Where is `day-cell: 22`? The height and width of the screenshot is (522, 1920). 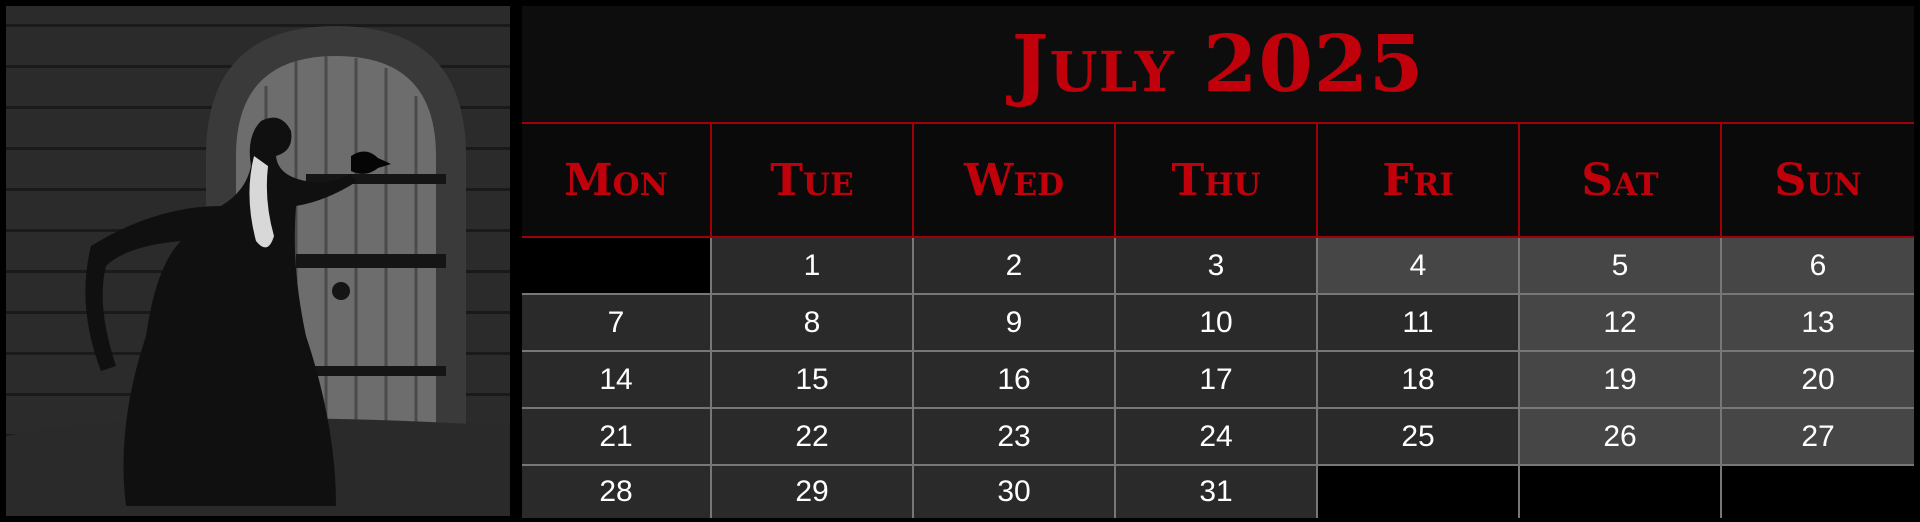 day-cell: 22 is located at coordinates (813, 437).